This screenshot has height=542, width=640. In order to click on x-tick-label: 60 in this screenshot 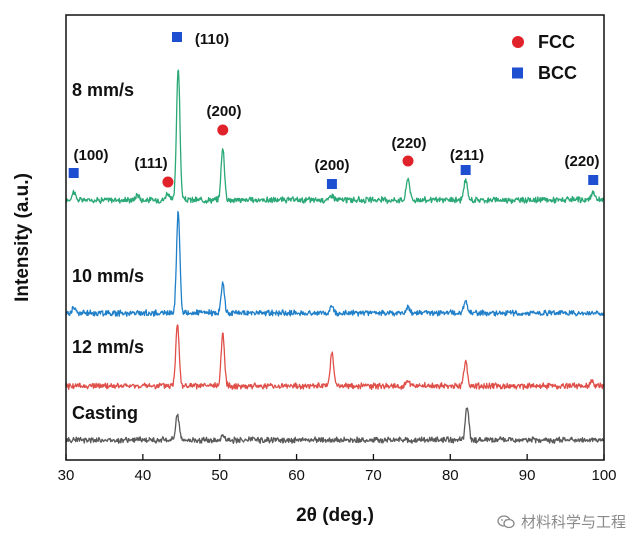, I will do `click(296, 475)`.